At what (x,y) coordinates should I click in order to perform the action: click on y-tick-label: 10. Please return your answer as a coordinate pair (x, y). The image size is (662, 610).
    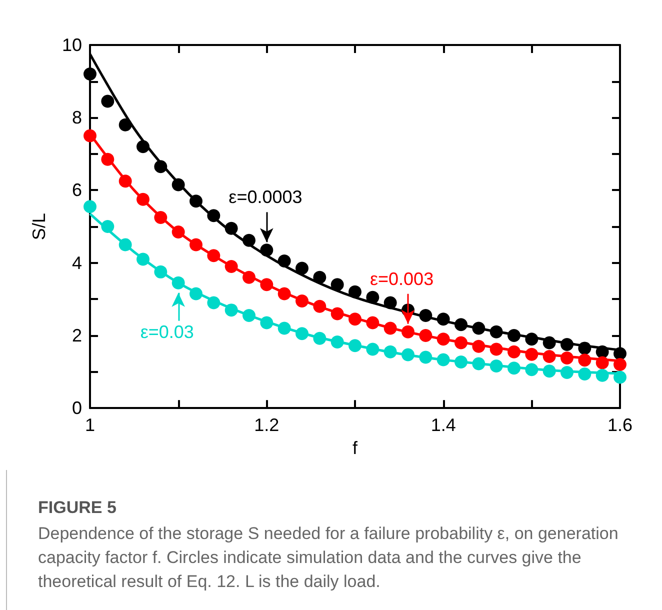
    Looking at the image, I should click on (72, 45).